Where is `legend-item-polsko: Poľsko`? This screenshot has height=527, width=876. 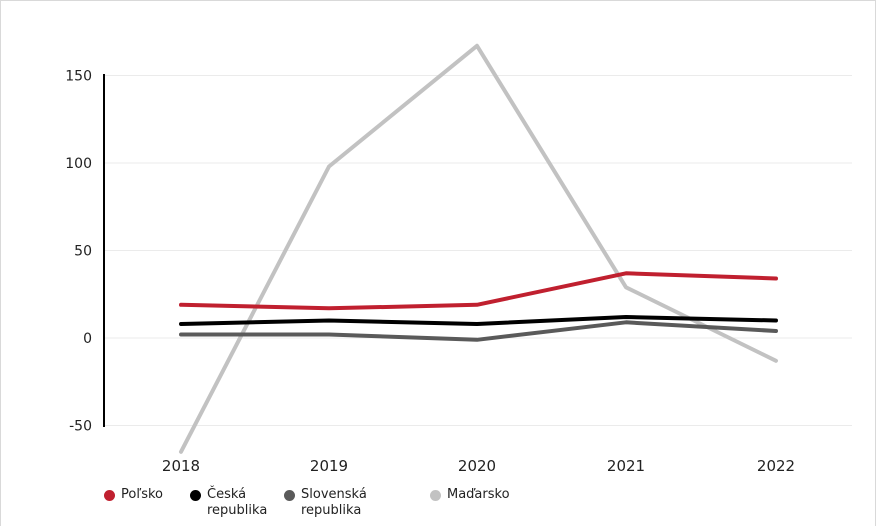
legend-item-polsko: Poľsko is located at coordinates (133, 495).